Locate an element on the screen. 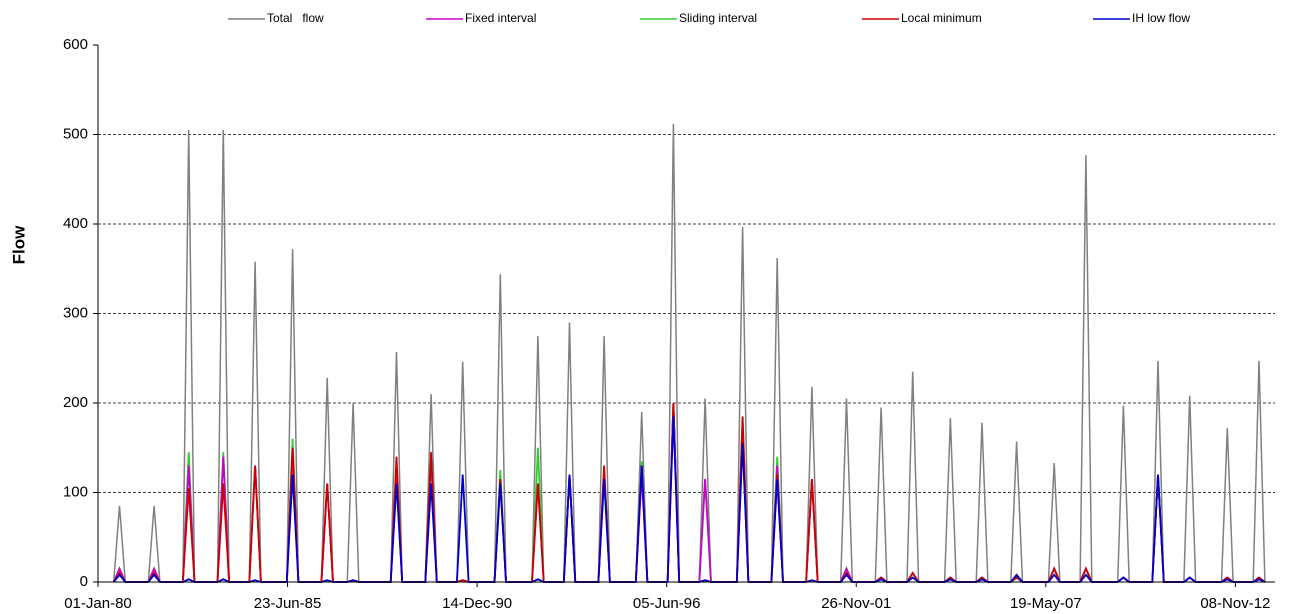  legend-text: Local minimum is located at coordinates (941, 18).